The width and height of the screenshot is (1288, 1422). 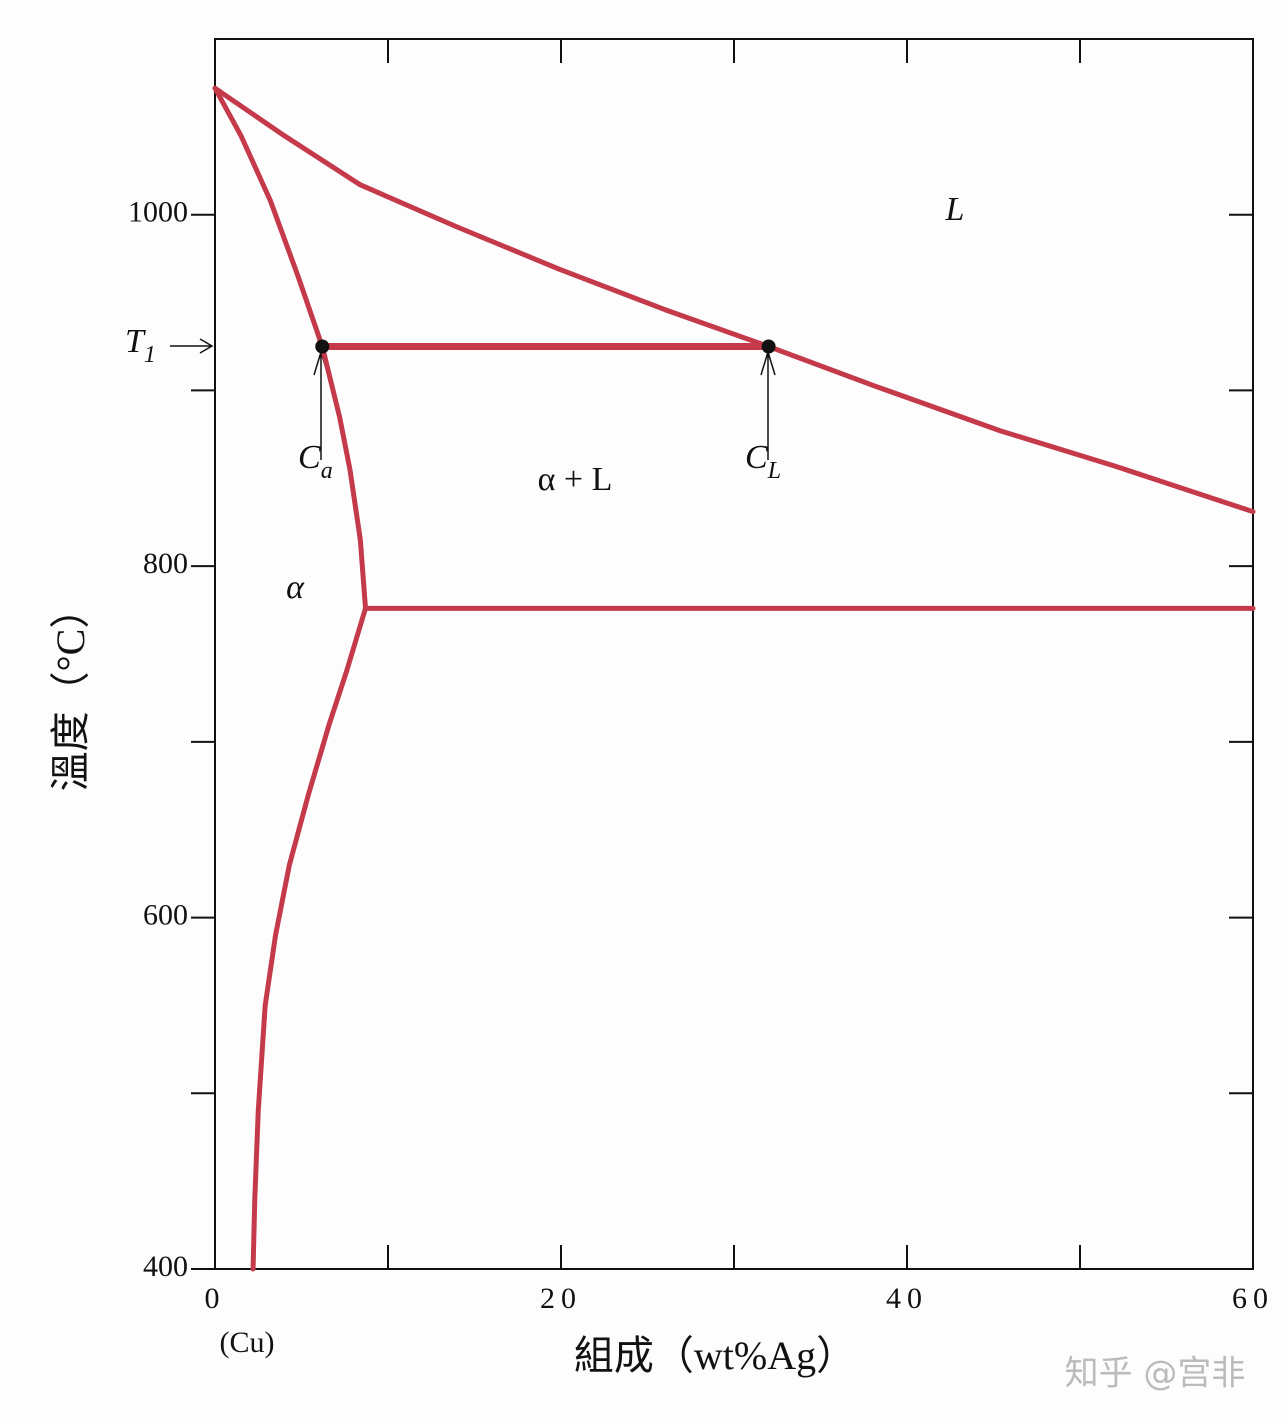 I want to click on x-tick-label: 20, so click(x=561, y=1298).